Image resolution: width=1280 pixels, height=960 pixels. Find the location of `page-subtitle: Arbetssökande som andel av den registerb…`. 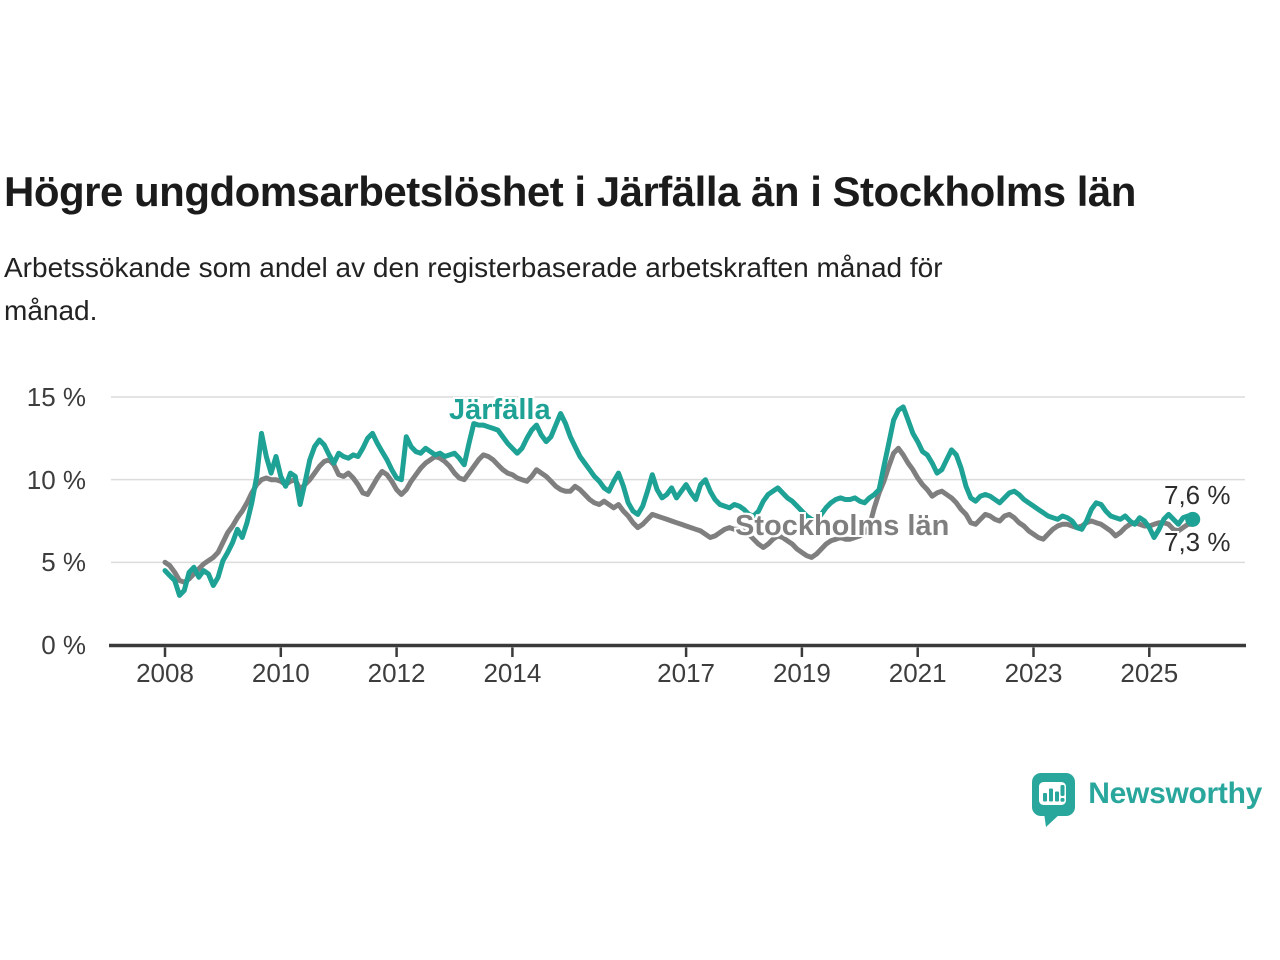

page-subtitle: Arbetssökande som andel av den registerb… is located at coordinates (604, 289).